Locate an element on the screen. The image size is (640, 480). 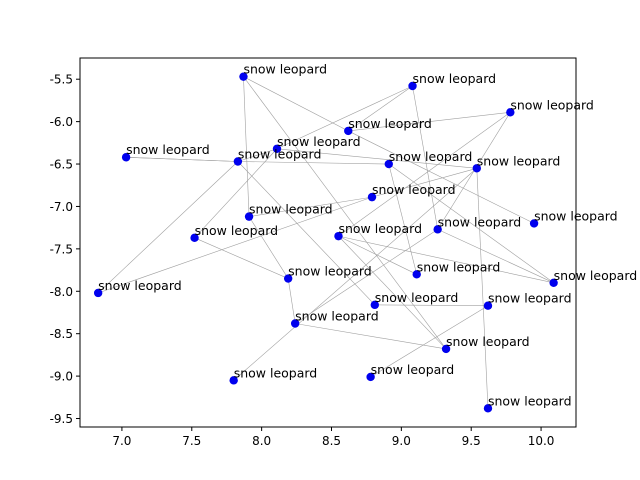
y-axis: -5.5 -6.0 -6.5 -7.0 -7.5 -8.0 -8.5 -9.0 -9.5 is located at coordinates (65, 249).